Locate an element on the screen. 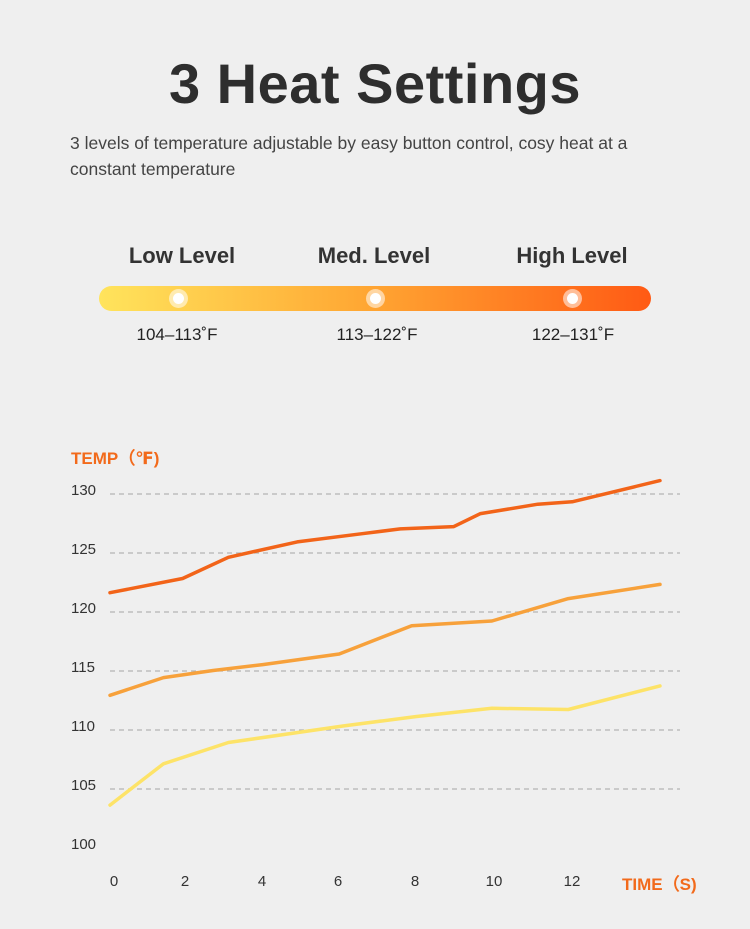 This screenshot has height=929, width=750. low-level-indicator is located at coordinates (178, 298).